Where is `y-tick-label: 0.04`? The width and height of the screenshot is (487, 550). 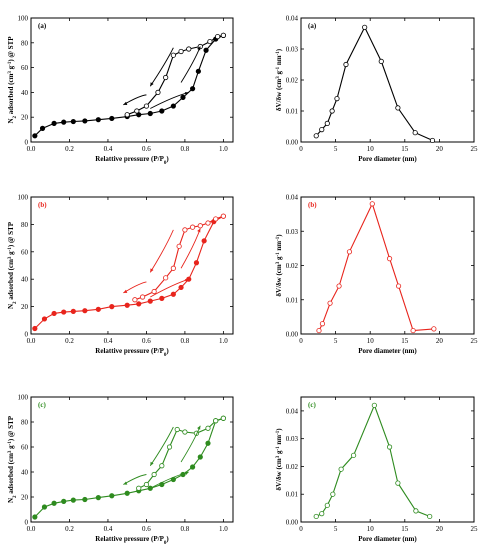
y-tick-label: 0.04 is located at coordinates (292, 19).